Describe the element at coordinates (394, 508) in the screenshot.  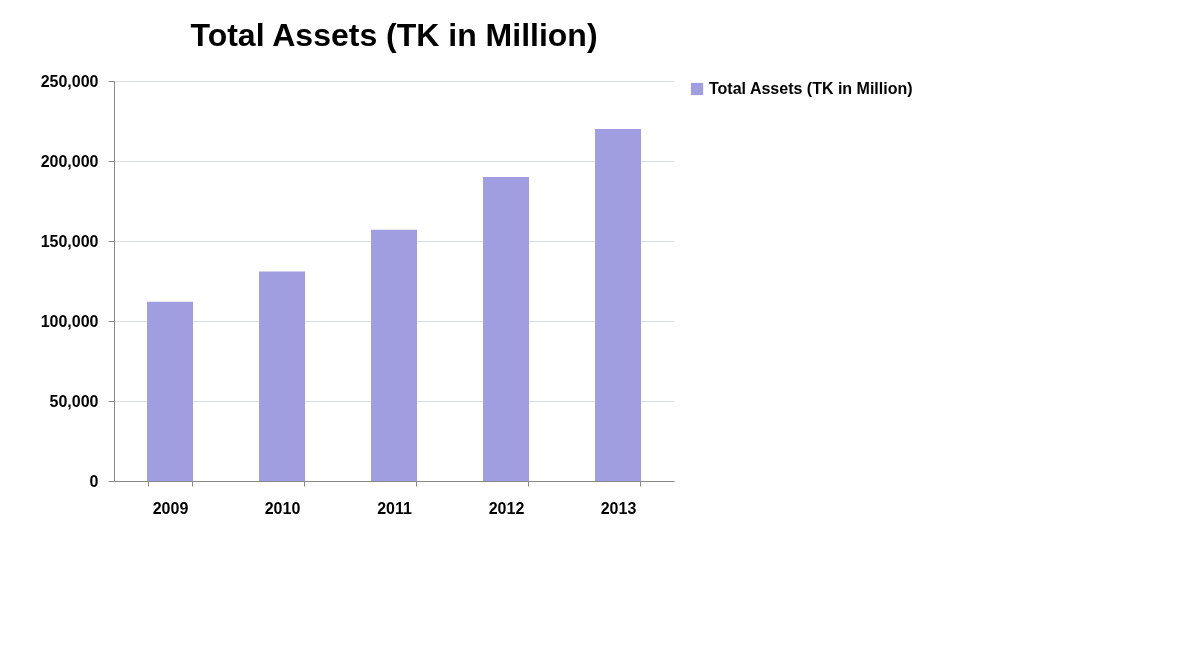
I see `x-tick-label: 2011` at that location.